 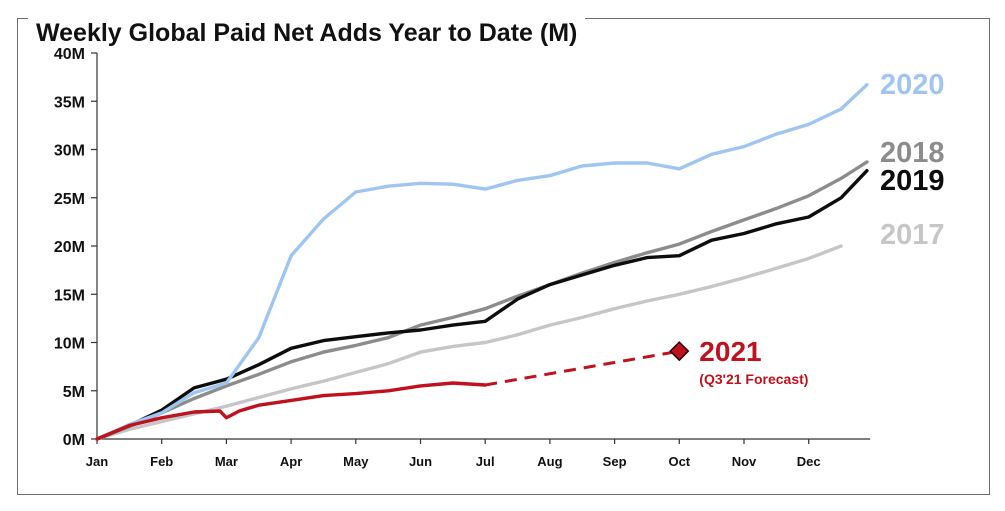 I want to click on x-tick-label: Dec, so click(x=809, y=461).